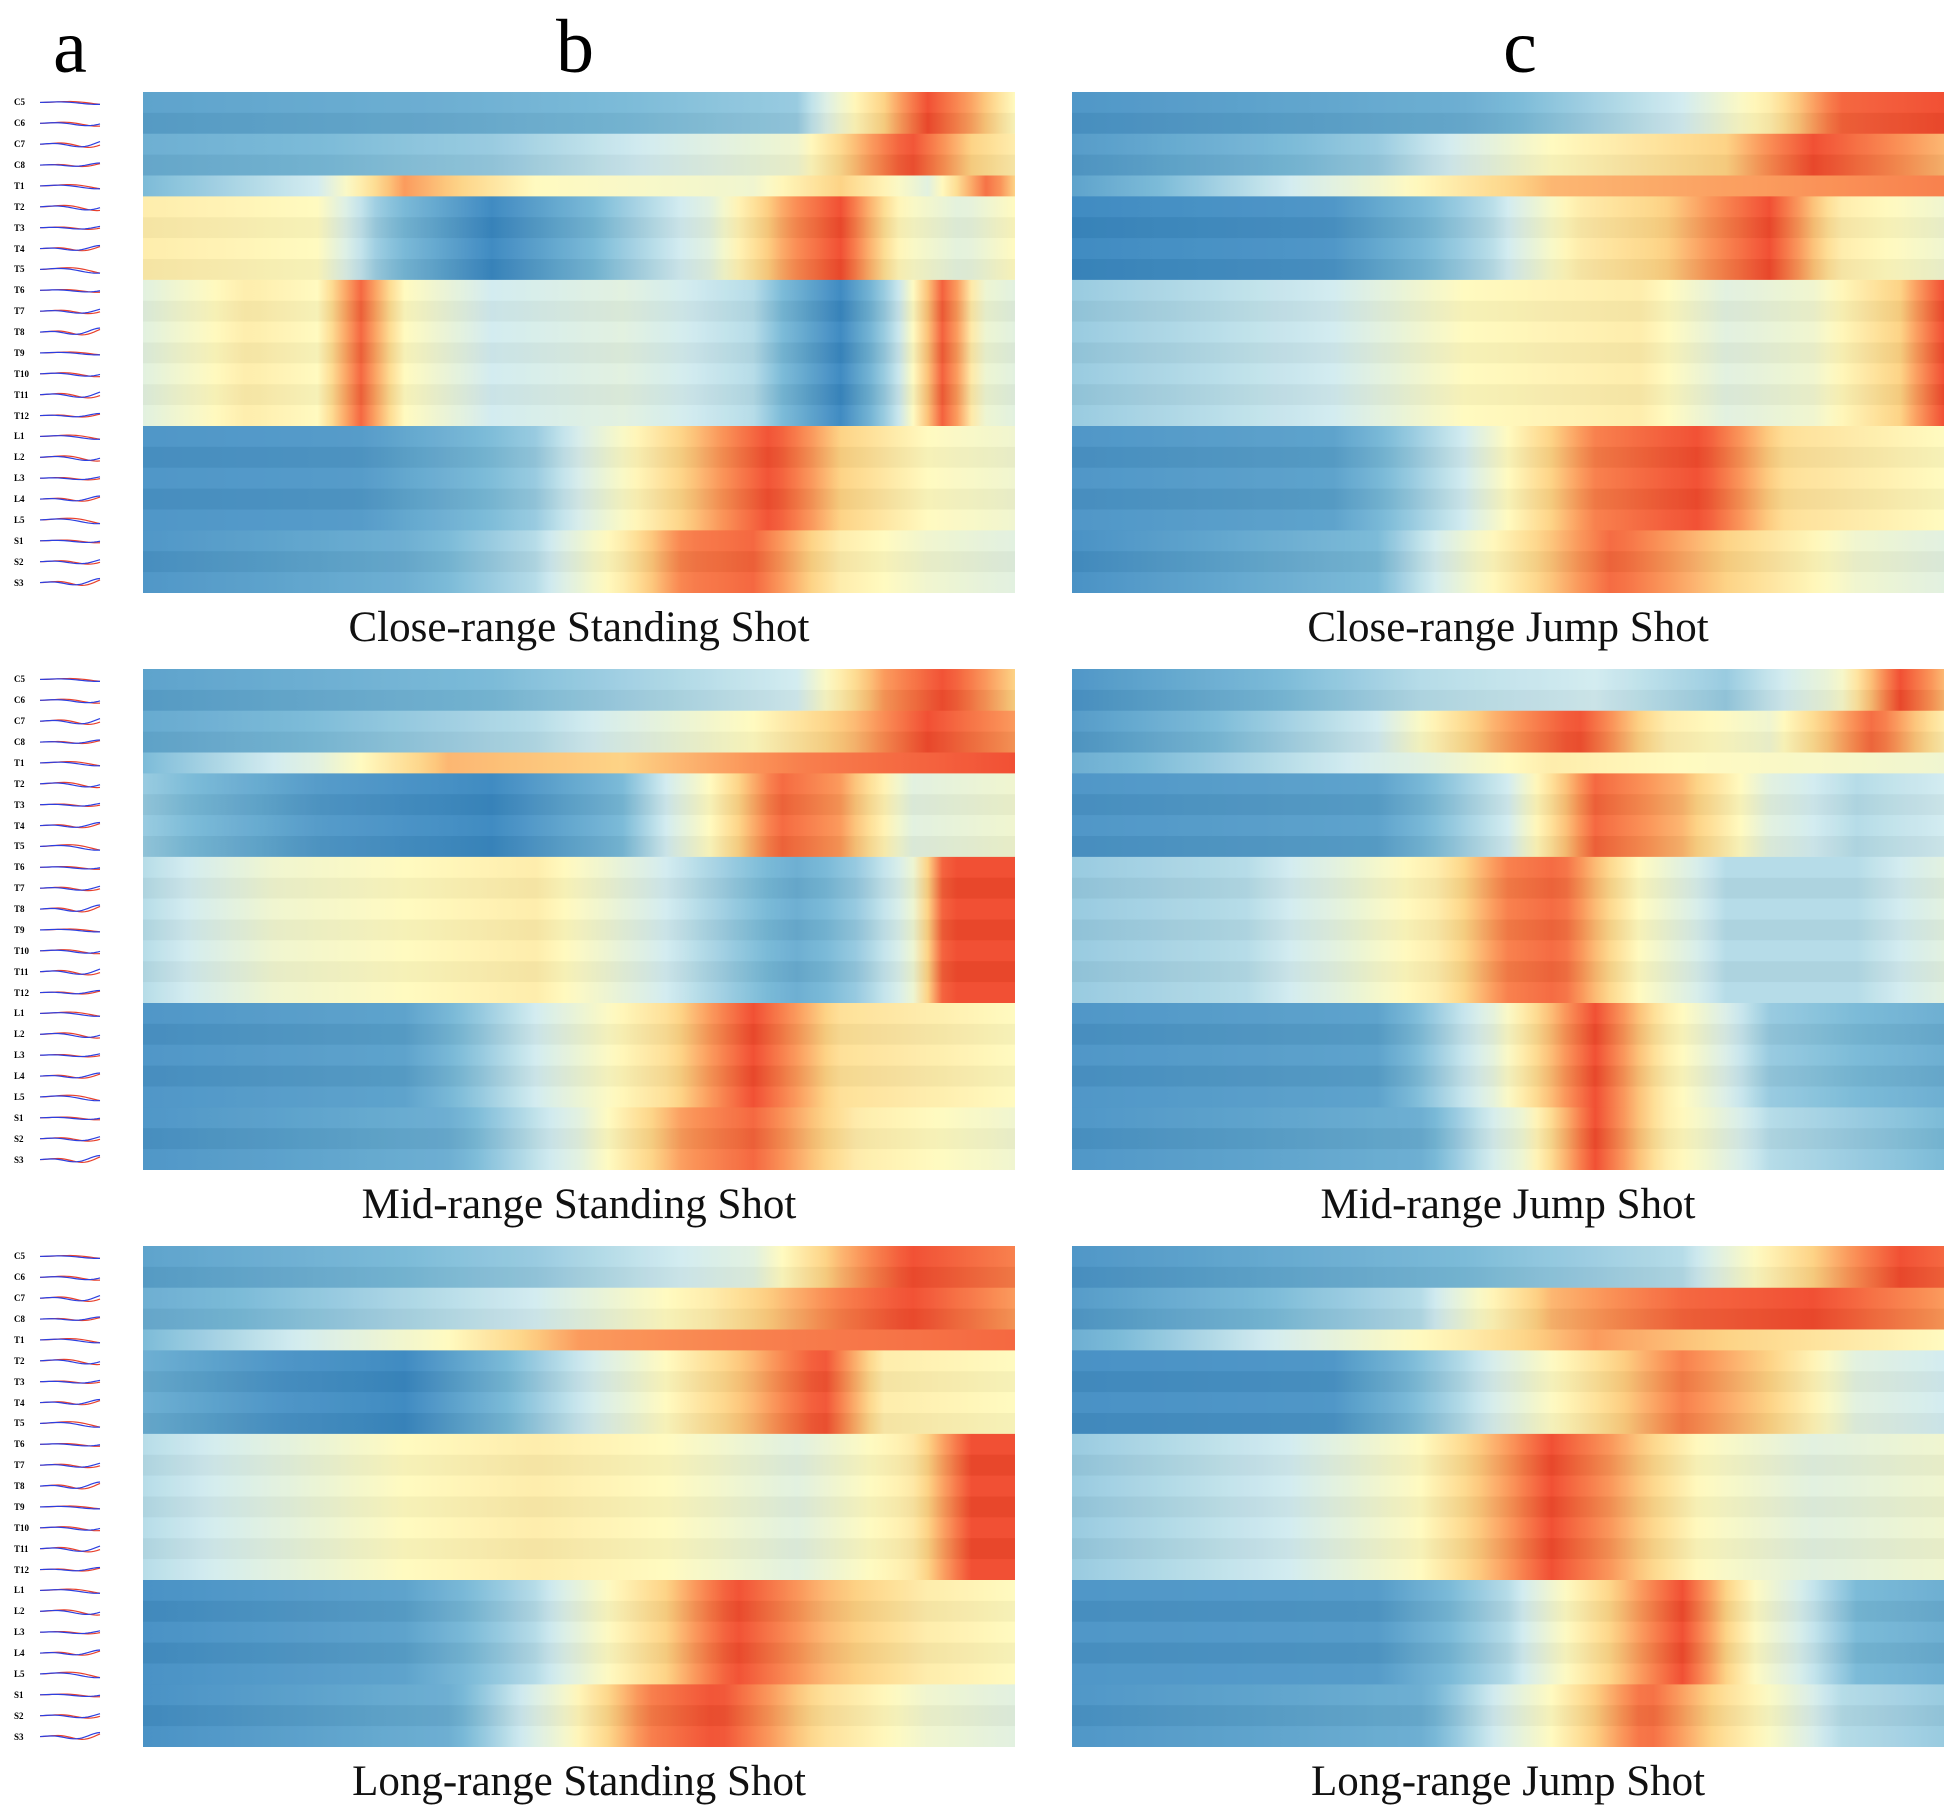 This screenshot has height=1820, width=1960. What do you see at coordinates (19, 804) in the screenshot?
I see `segment-label: T3` at bounding box center [19, 804].